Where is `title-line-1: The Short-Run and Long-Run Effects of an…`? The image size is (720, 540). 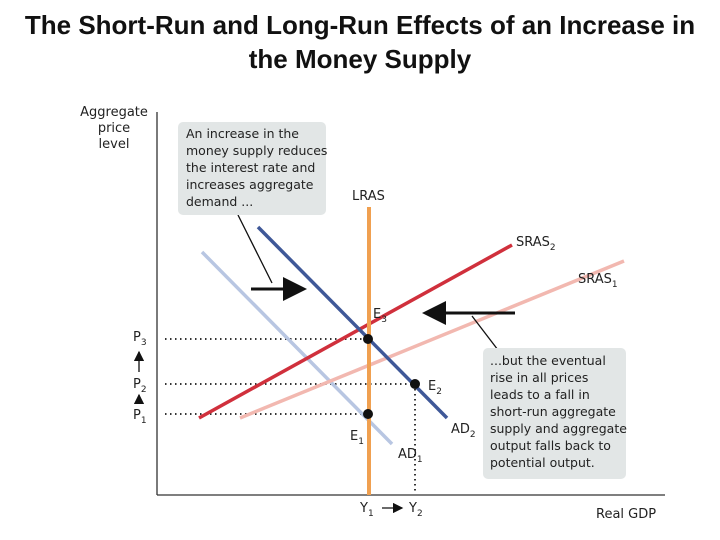 title-line-1: The Short-Run and Long-Run Effects of an… is located at coordinates (360, 25).